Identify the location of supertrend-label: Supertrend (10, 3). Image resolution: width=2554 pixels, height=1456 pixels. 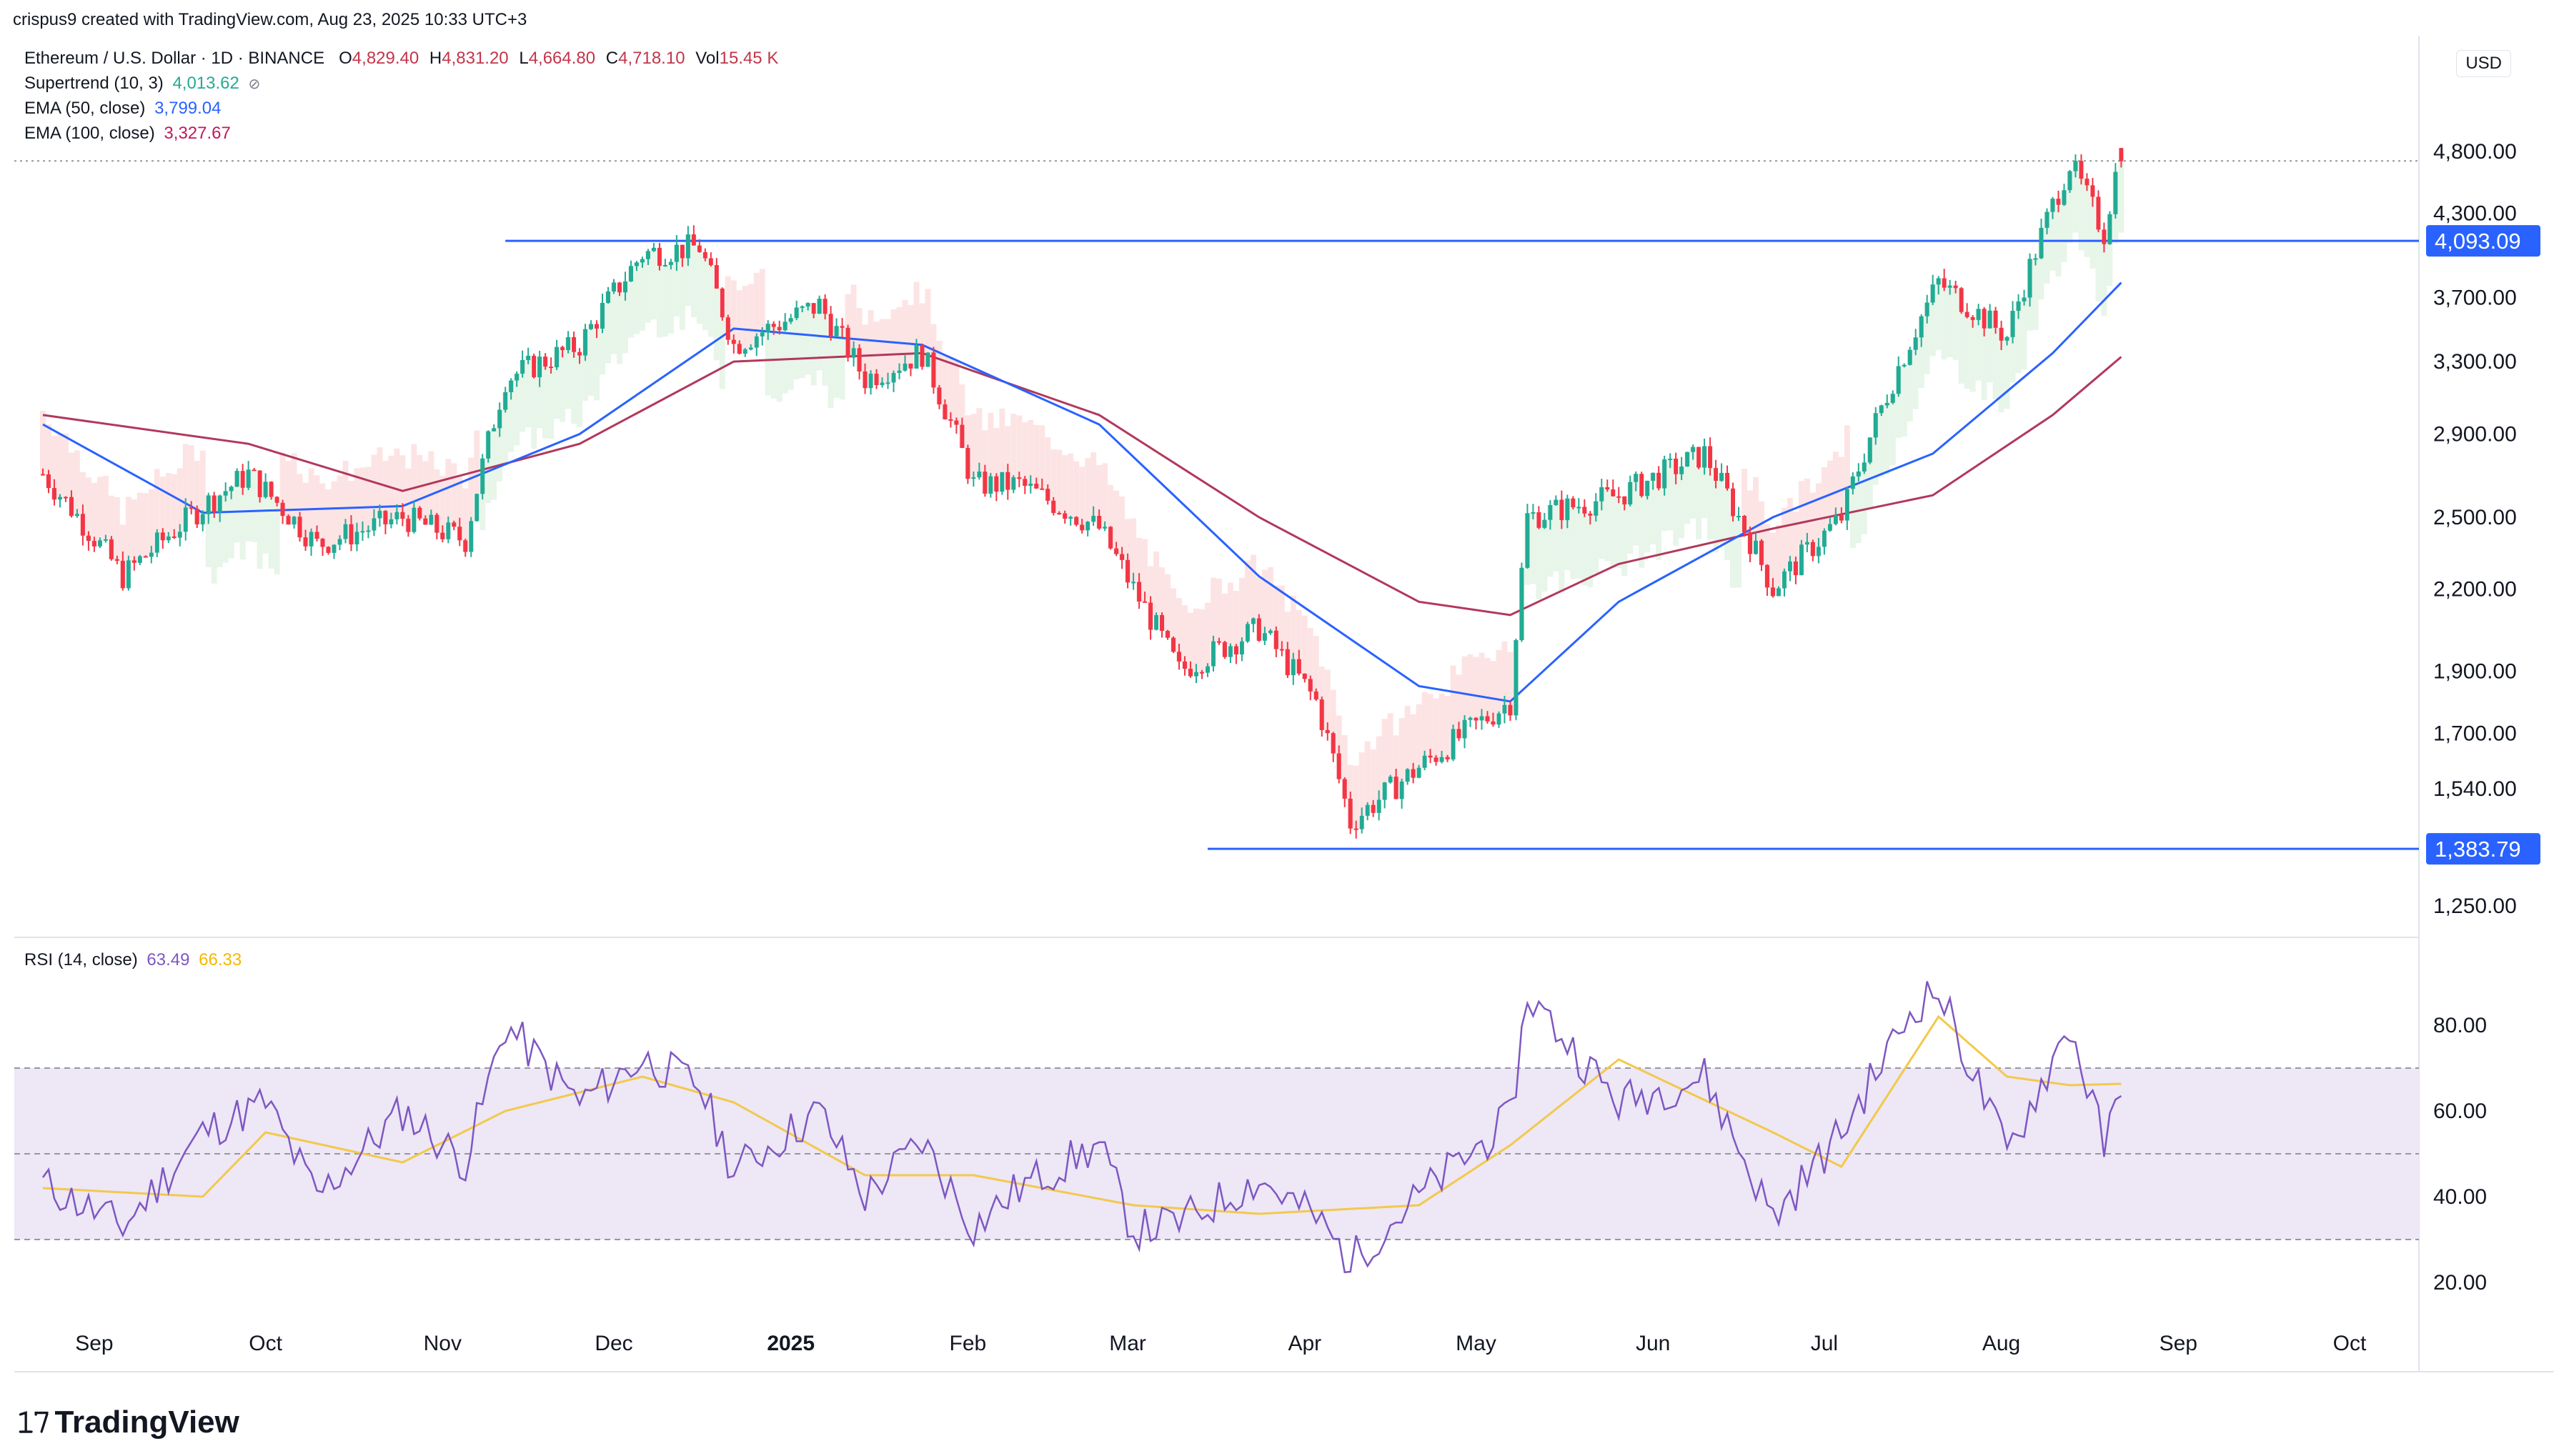
(94, 83).